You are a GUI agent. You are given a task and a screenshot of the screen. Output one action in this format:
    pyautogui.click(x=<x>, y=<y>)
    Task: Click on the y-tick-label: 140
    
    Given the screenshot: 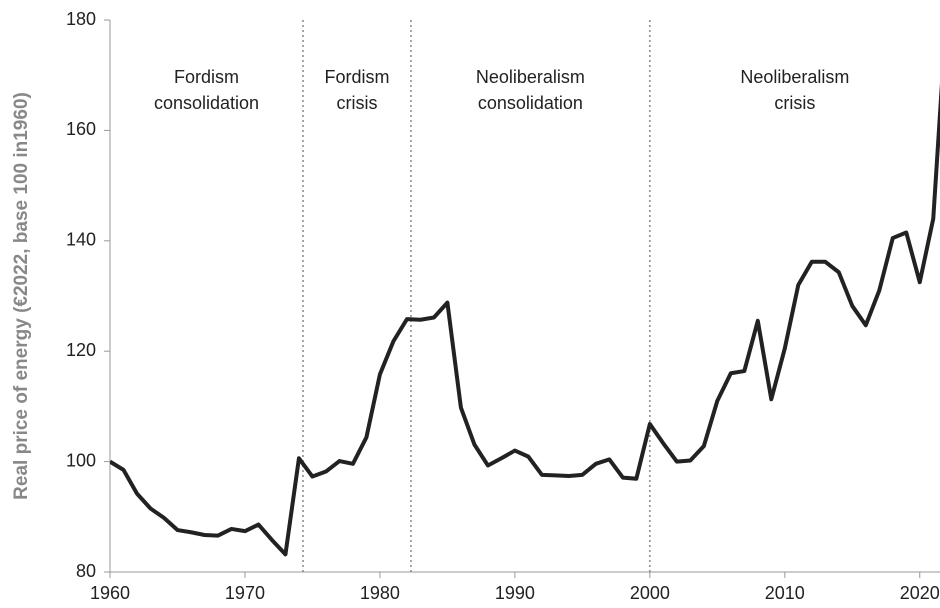 What is the action you would take?
    pyautogui.click(x=81, y=240)
    